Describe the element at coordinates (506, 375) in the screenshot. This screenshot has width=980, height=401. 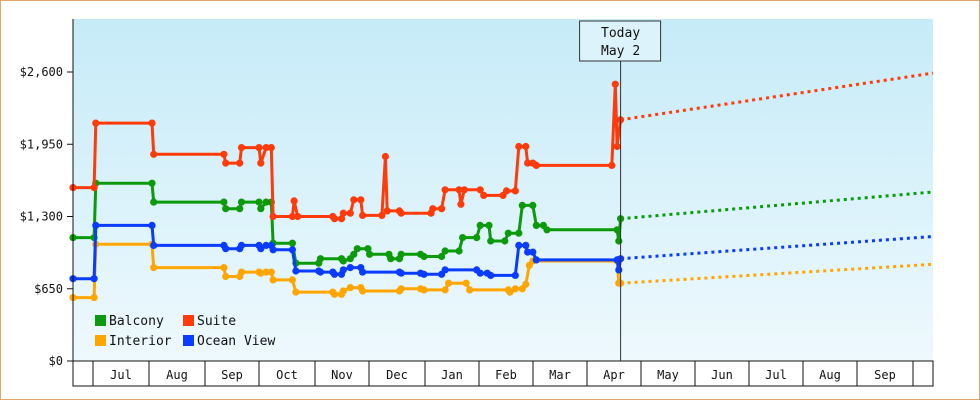
I see `x-tick-label: Feb` at that location.